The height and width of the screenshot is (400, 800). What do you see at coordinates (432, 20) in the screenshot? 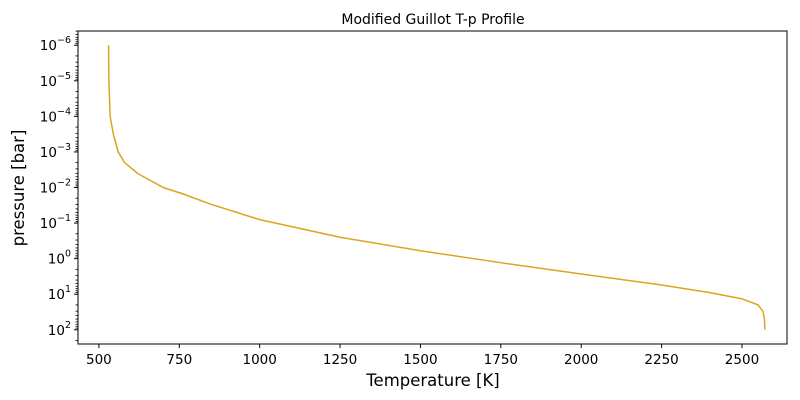
I see `chart-title: Modified Guillot T-p Profile` at bounding box center [432, 20].